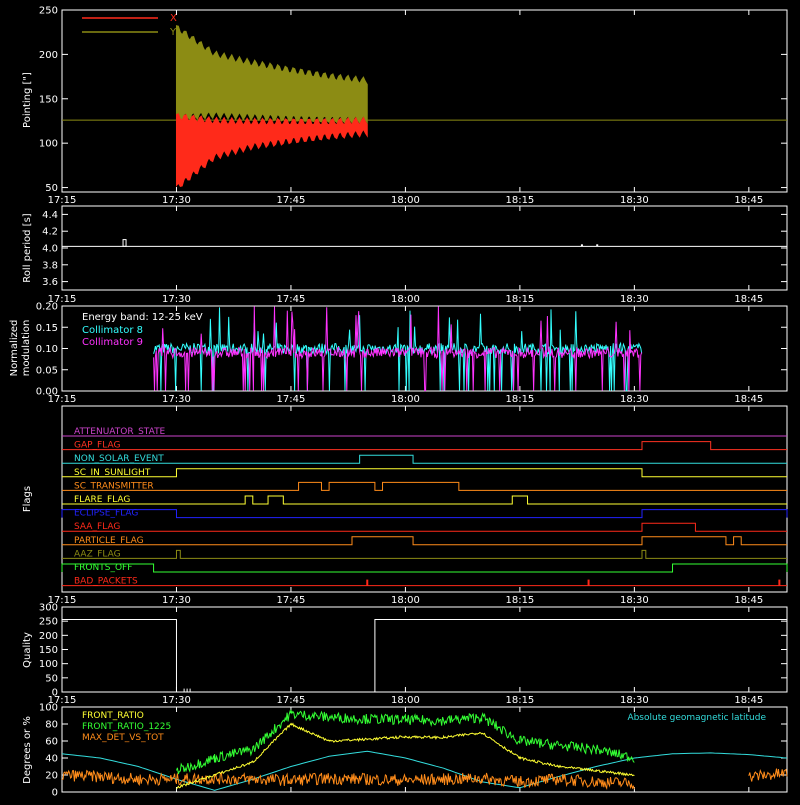  What do you see at coordinates (112, 330) in the screenshot?
I see `legend-label: Collimator 8` at bounding box center [112, 330].